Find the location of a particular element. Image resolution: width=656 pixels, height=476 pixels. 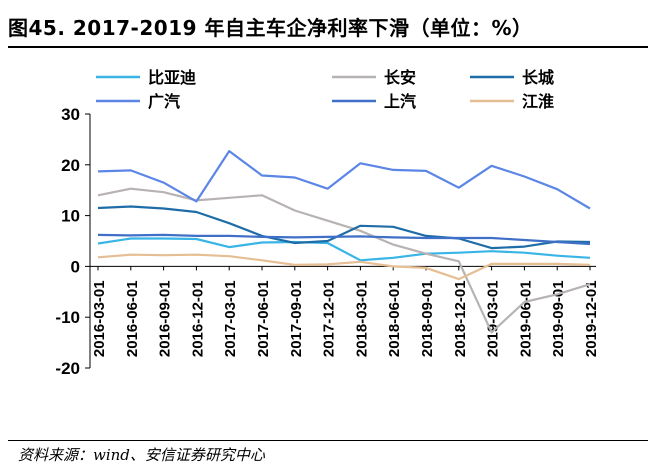

source-note: 资料来源：wind、安信证券研究中心 is located at coordinates (141, 455).